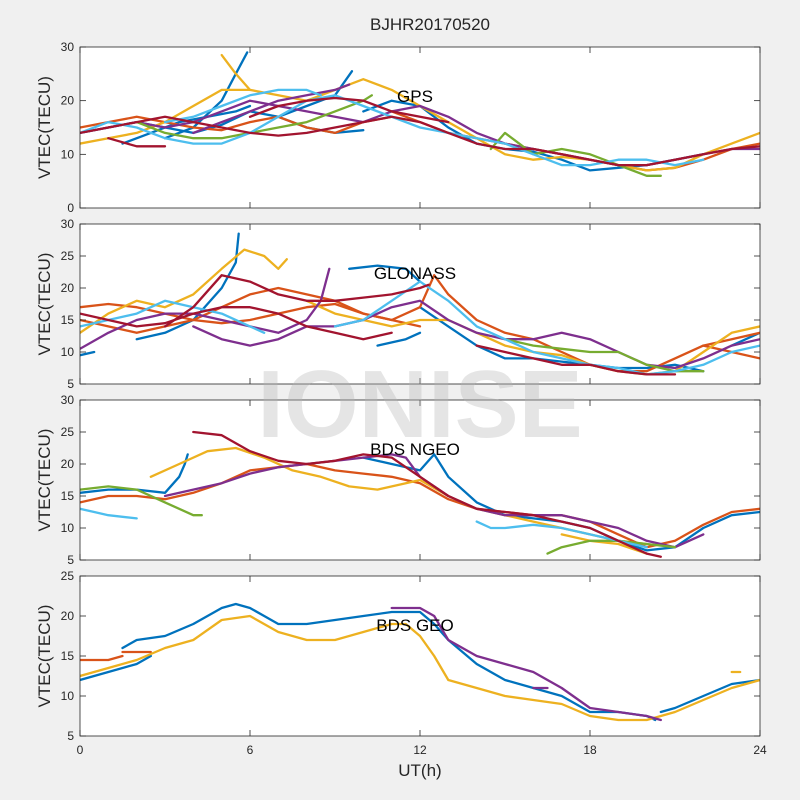  Describe the element at coordinates (590, 750) in the screenshot. I see `x-tick-label: 18` at that location.